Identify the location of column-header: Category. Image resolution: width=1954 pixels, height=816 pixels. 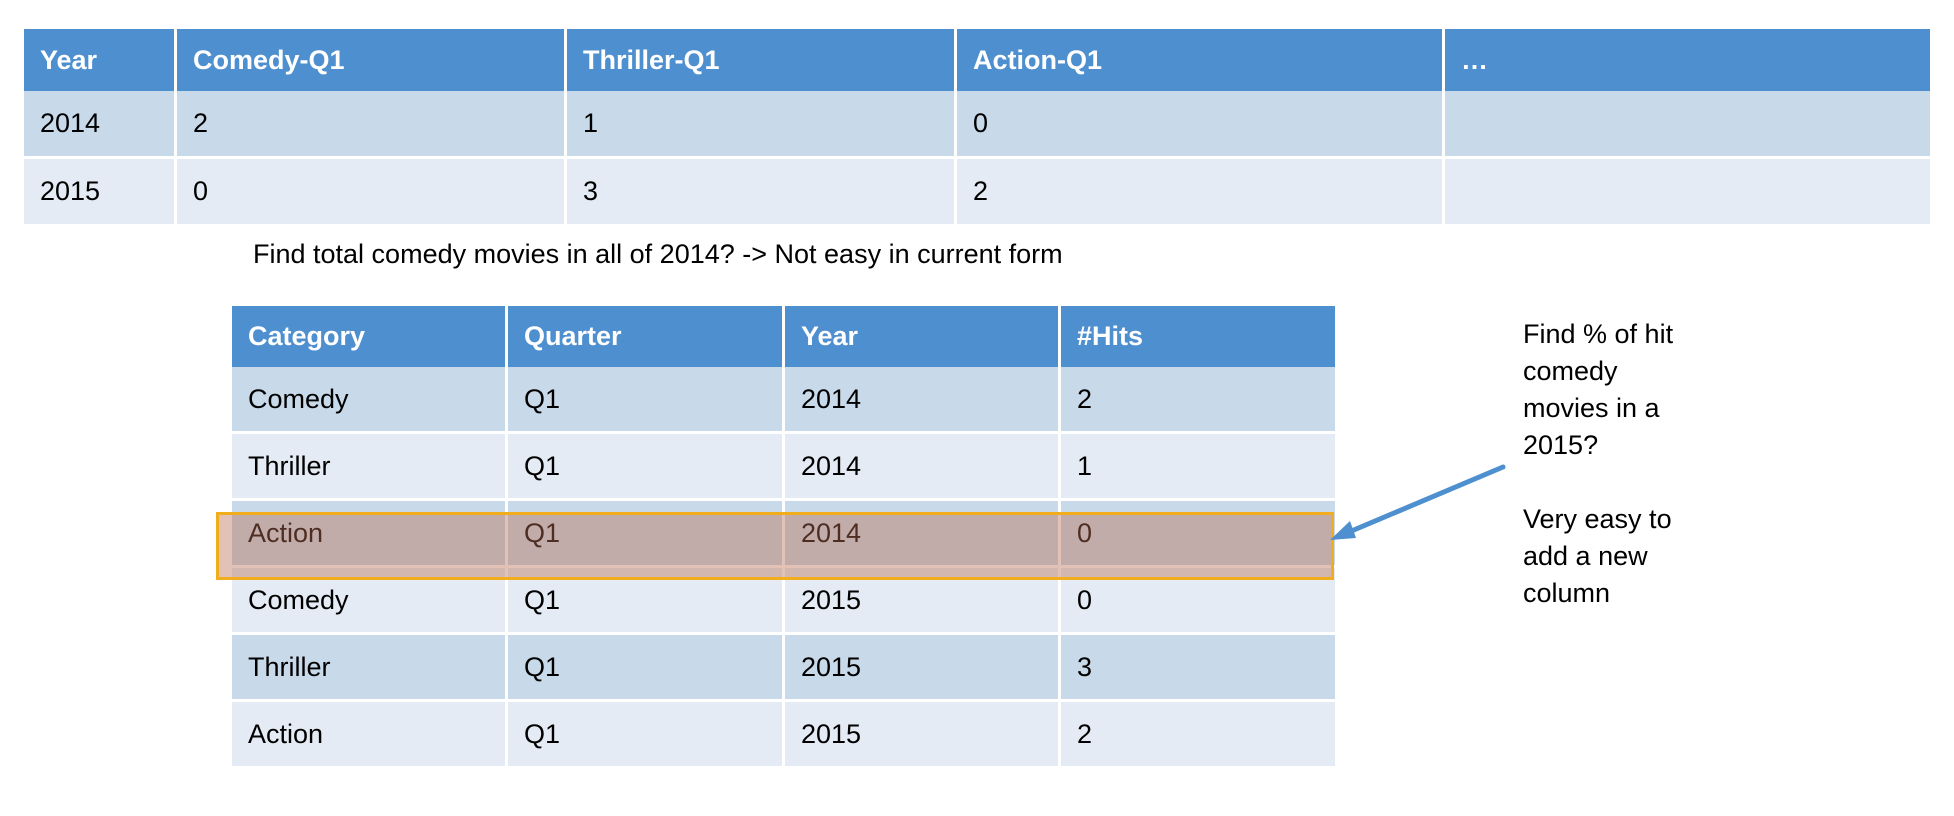
(370, 336).